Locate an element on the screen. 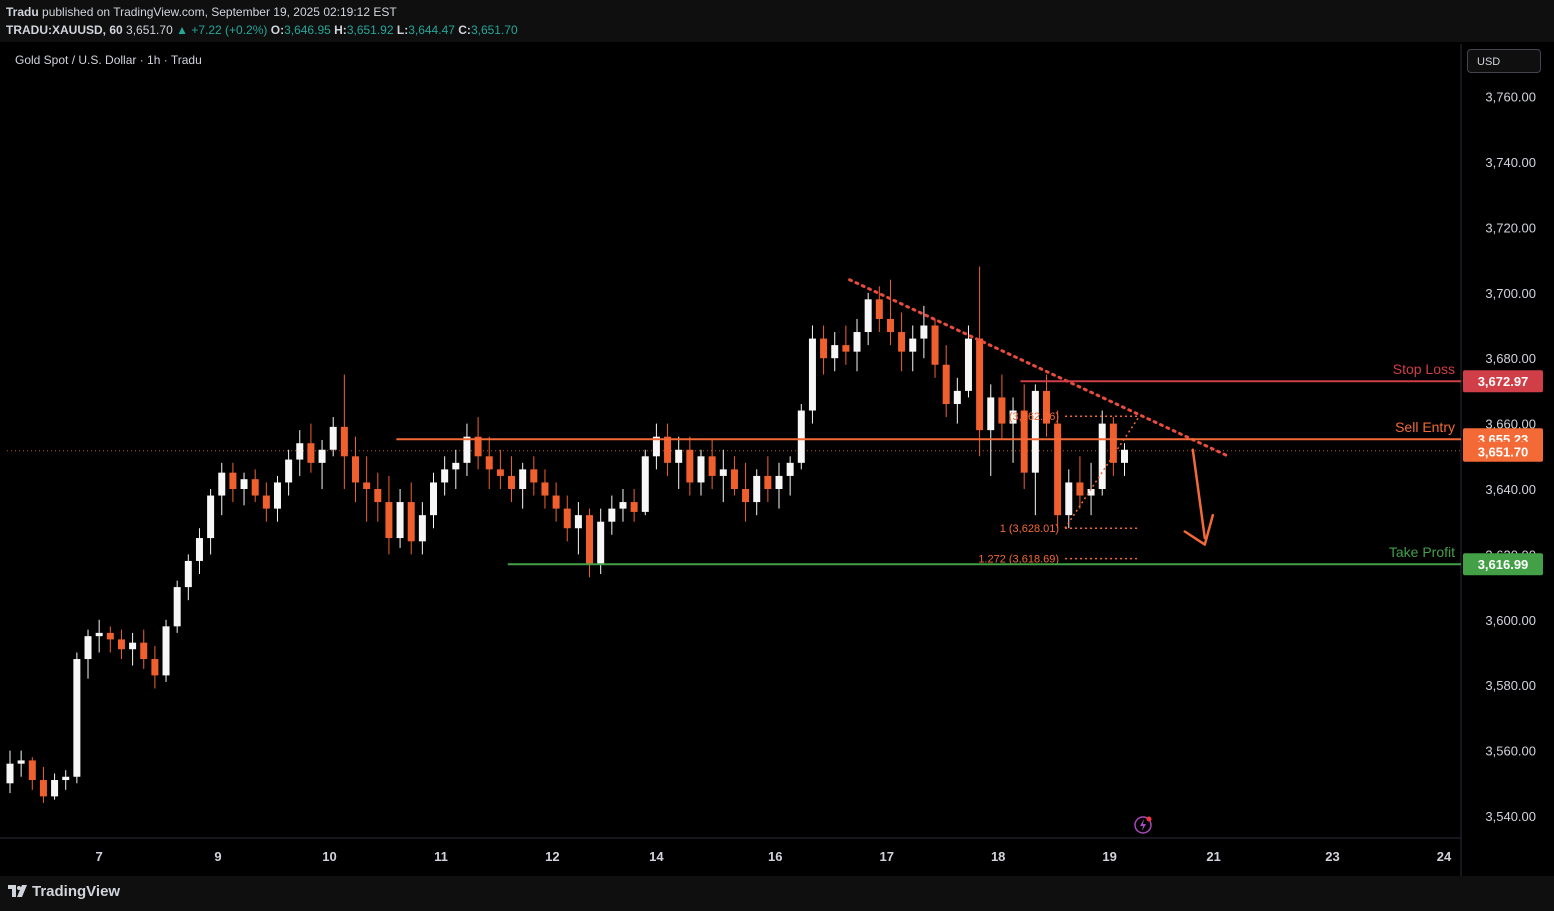 The image size is (1554, 911). up-triangle-icon: ▲ is located at coordinates (182, 30).